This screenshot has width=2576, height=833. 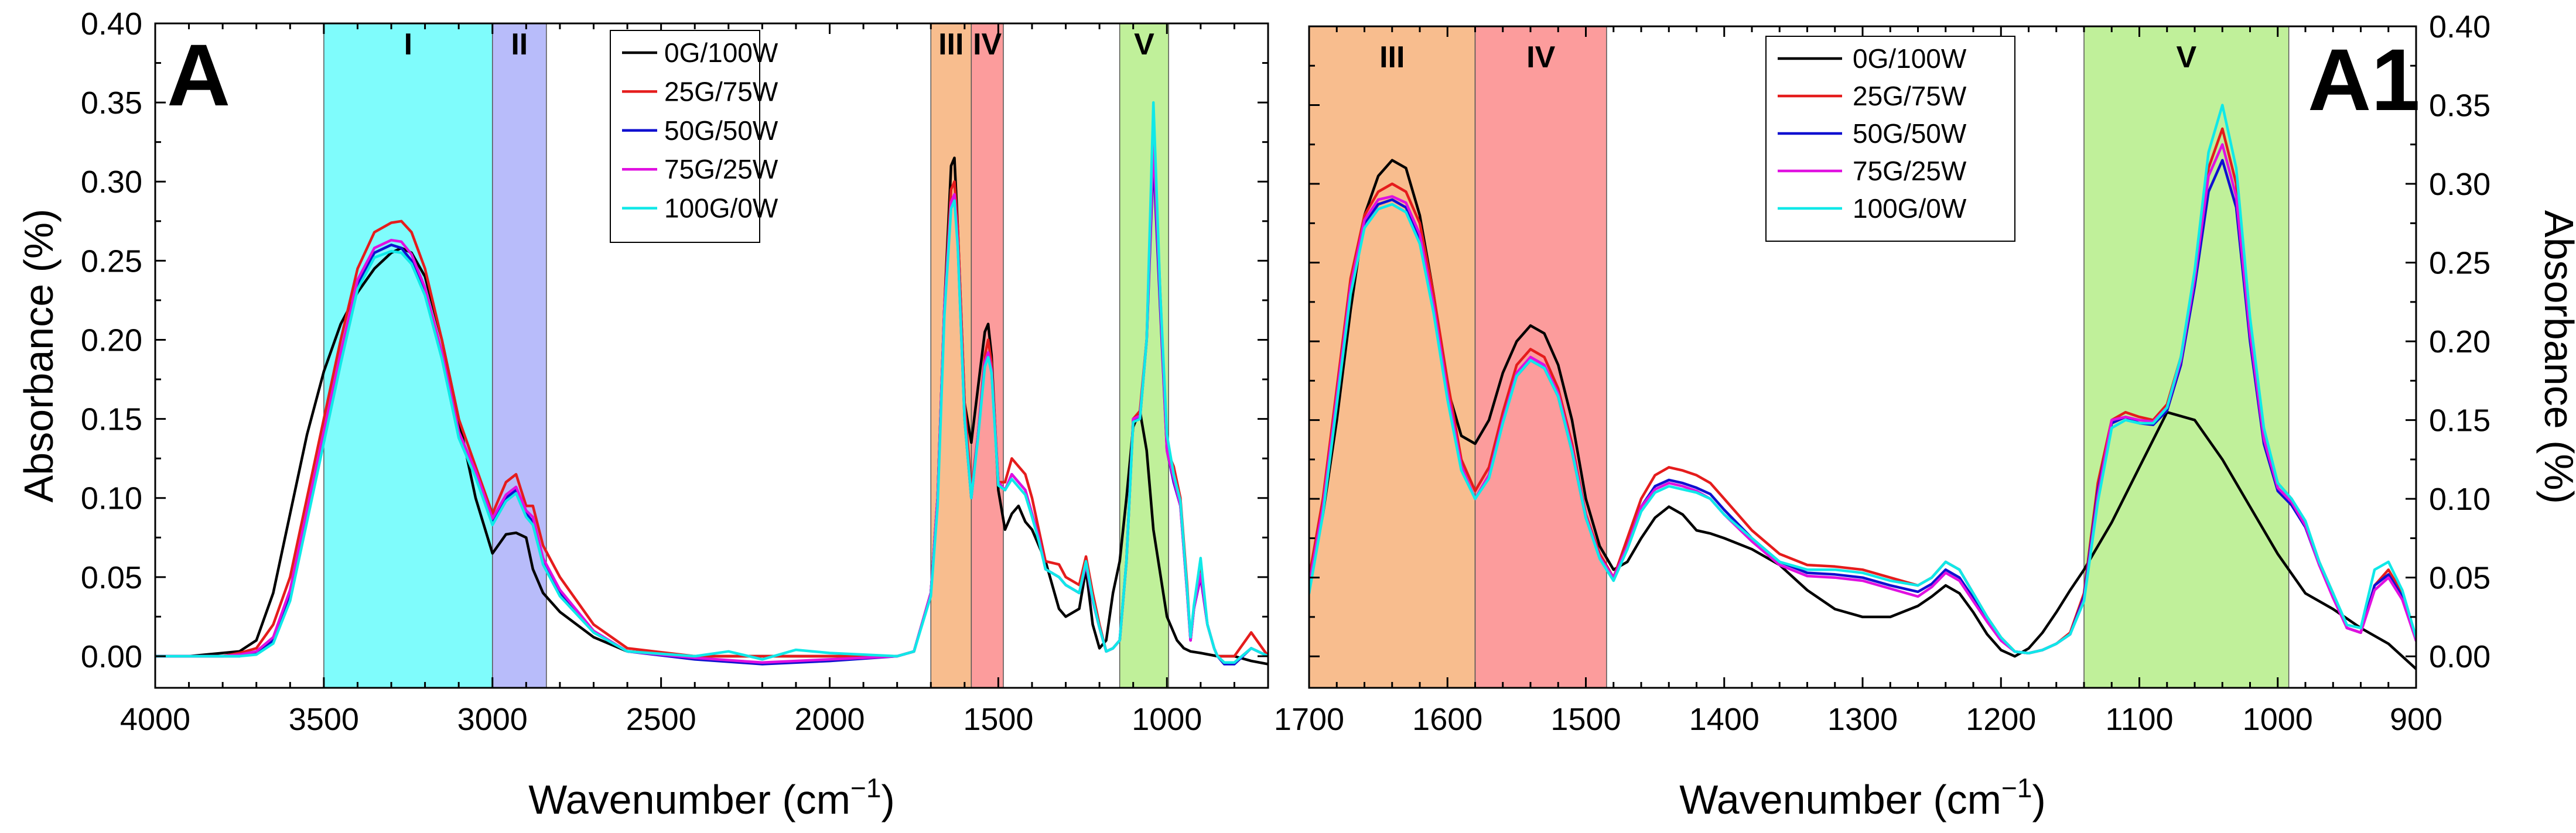 What do you see at coordinates (1724, 719) in the screenshot?
I see `x-tick-label-a1: 1400` at bounding box center [1724, 719].